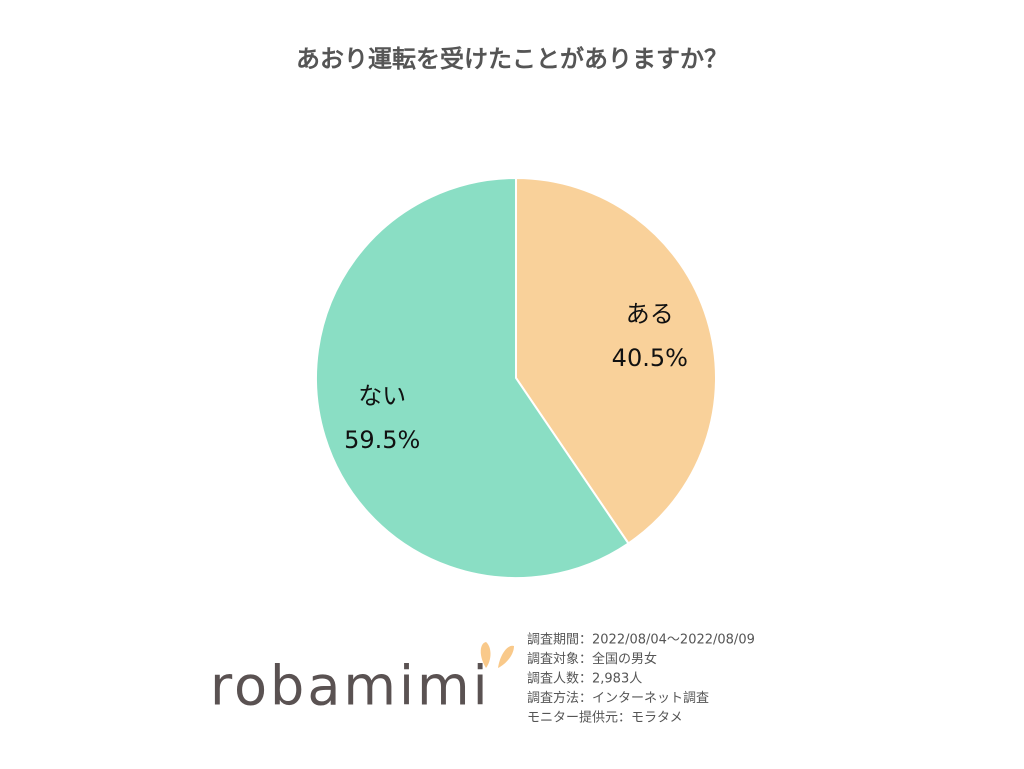 This screenshot has width=1024, height=769. I want to click on chart-title: あおり運転を受けたことがありますか？, so click(512, 59).